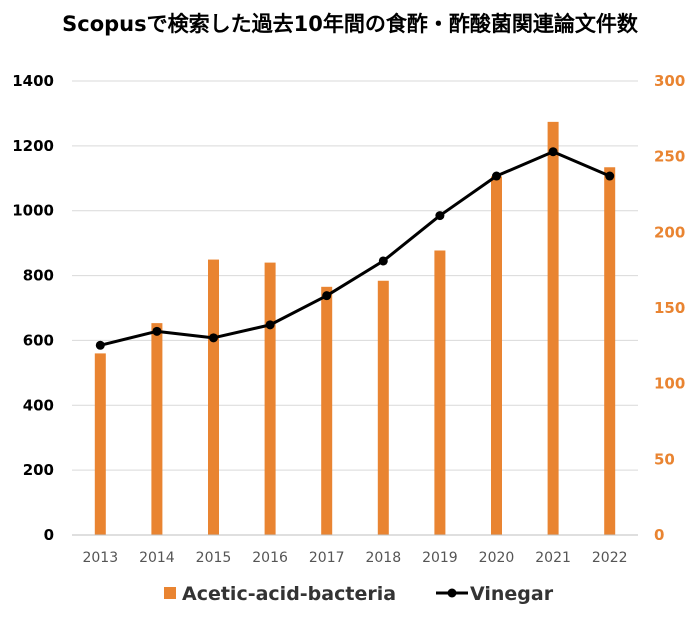 This screenshot has height=622, width=700. I want to click on legend-label-vinegar: Vinegar, so click(512, 594).